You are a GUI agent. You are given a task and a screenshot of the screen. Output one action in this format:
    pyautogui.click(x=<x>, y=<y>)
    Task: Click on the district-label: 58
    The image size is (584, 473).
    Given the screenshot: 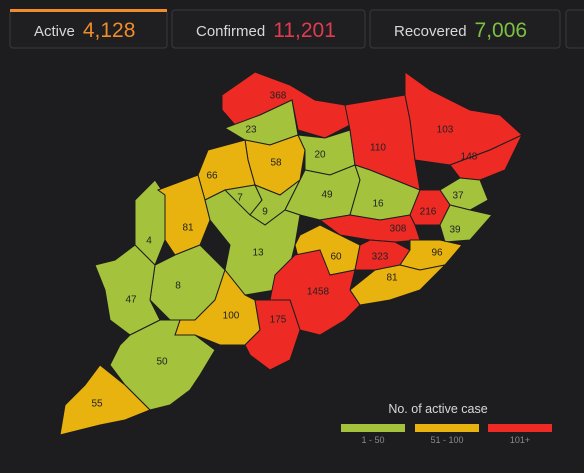 What is the action you would take?
    pyautogui.click(x=276, y=163)
    